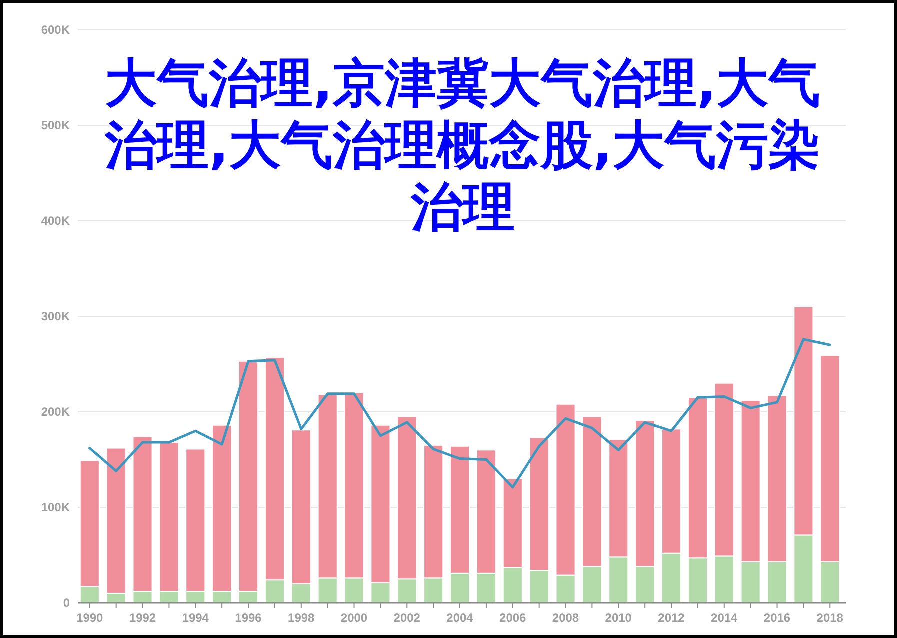  I want to click on x-tick-label: 1996, so click(248, 618).